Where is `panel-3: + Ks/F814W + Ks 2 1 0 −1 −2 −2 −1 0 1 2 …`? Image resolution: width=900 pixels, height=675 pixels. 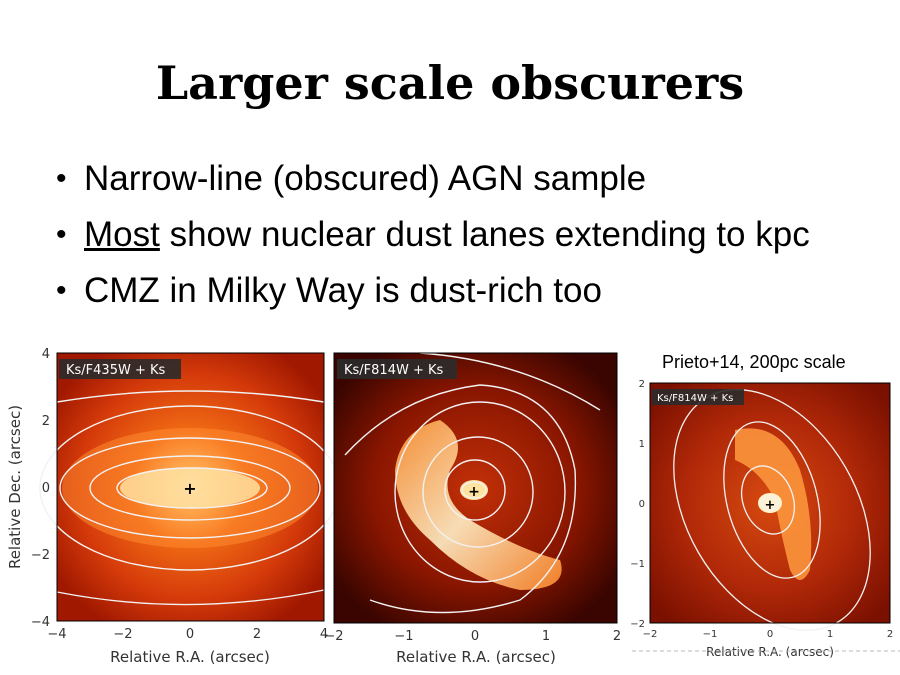
panel-3: + Ks/F814W + Ks 2 1 0 −1 −2 −2 −1 0 1 2 … is located at coordinates (765, 519).